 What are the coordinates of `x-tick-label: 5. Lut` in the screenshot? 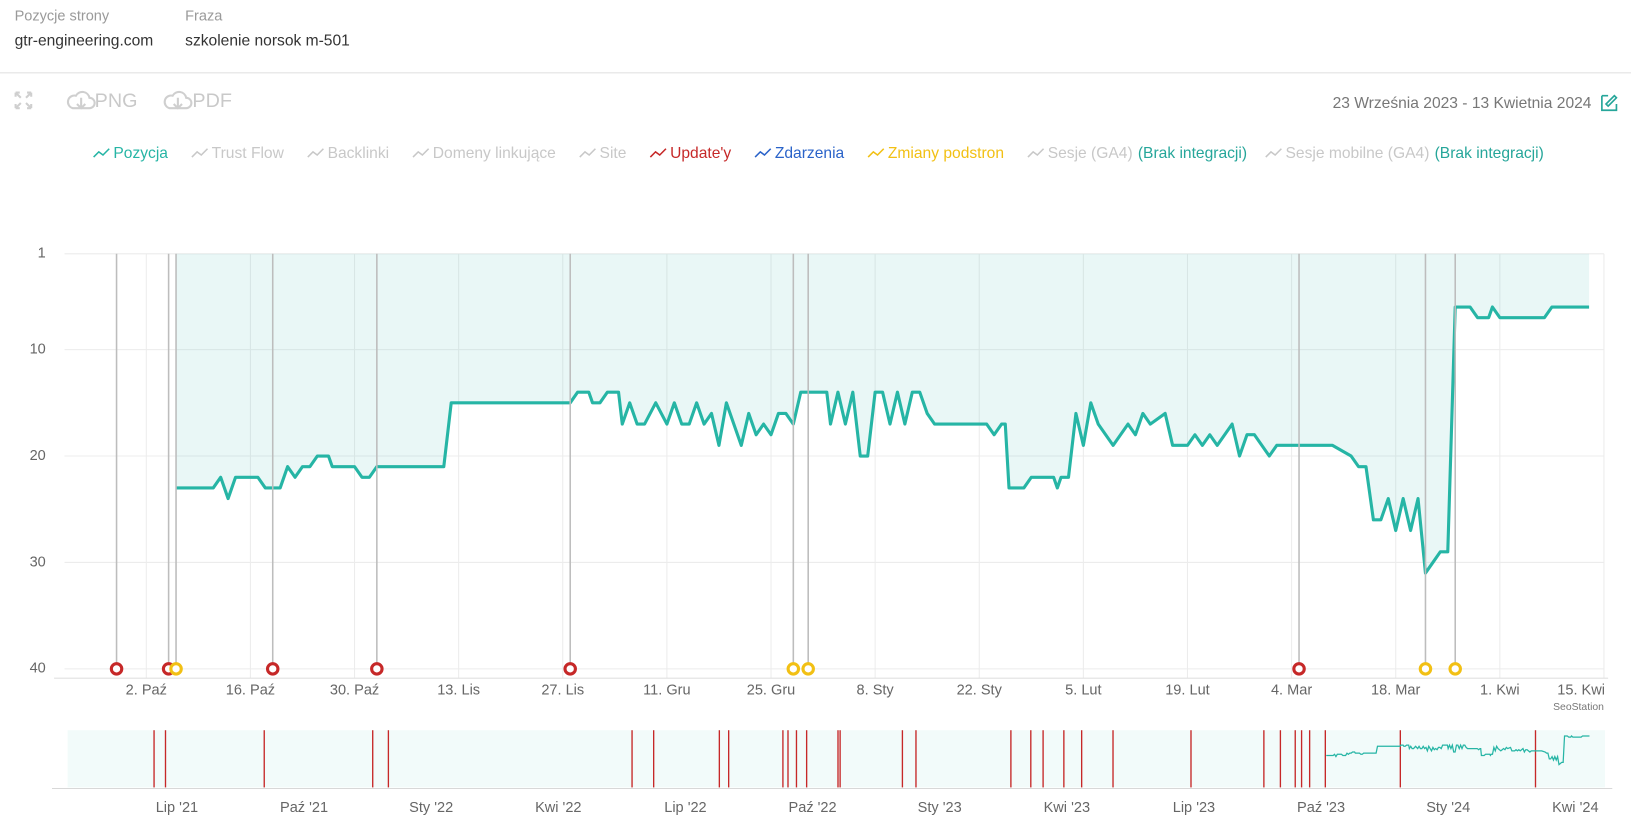 It's located at (1083, 691).